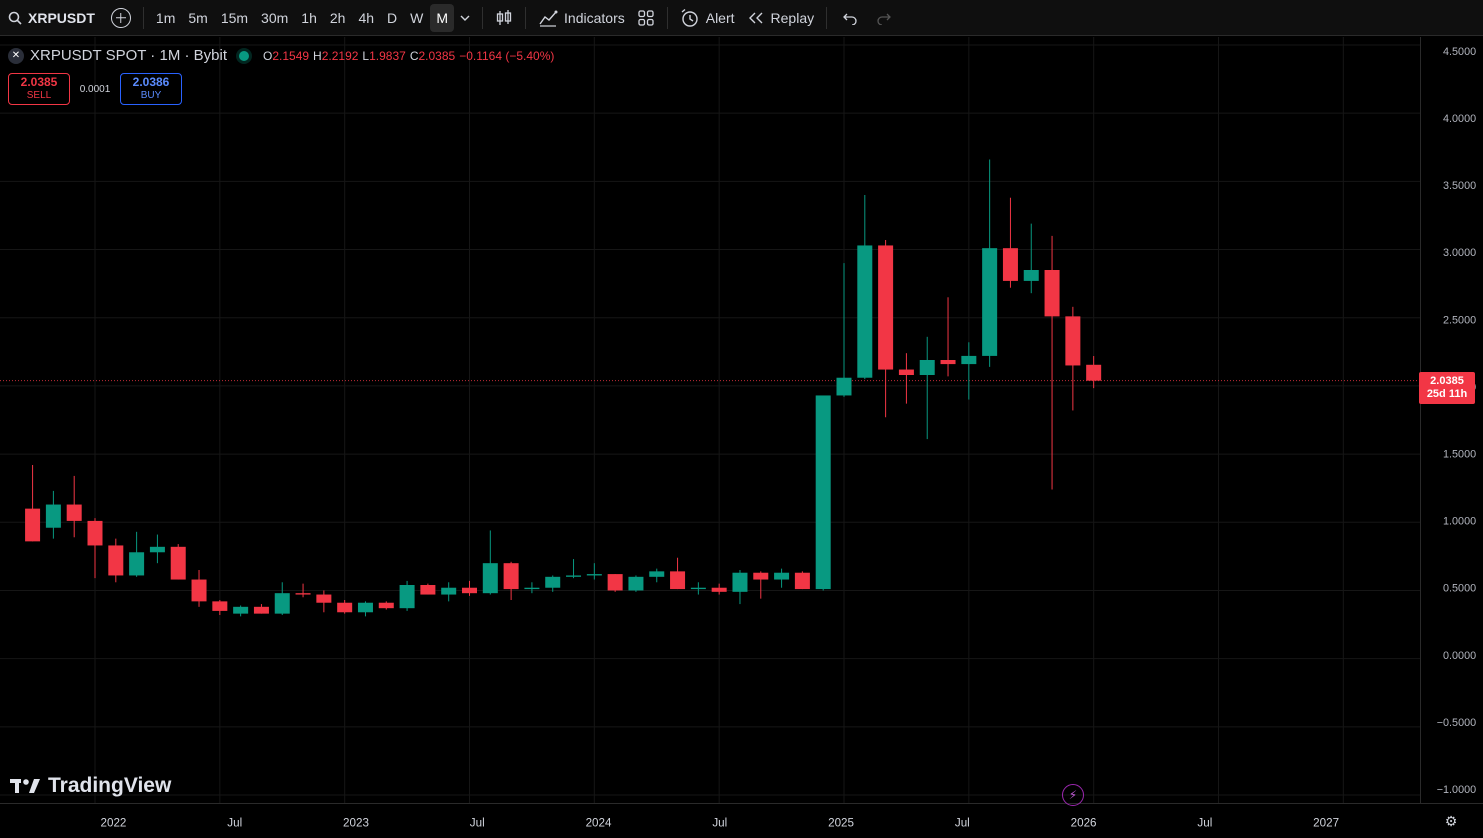 The width and height of the screenshot is (1483, 838). I want to click on price-tick-label: 1.0000, so click(1459, 522).